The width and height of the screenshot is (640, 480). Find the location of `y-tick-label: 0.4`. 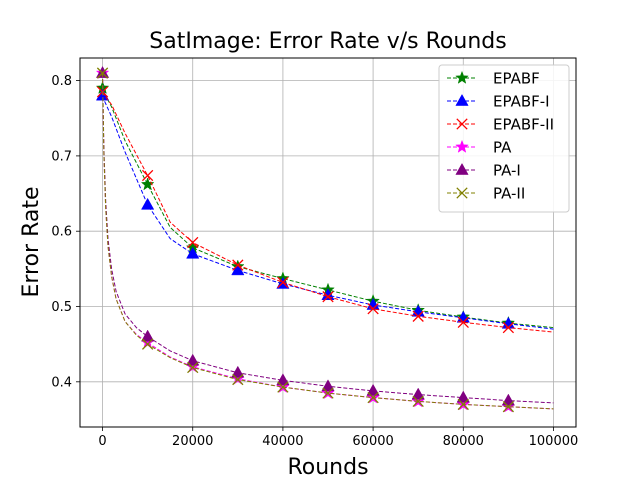

y-tick-label: 0.4 is located at coordinates (61, 382).